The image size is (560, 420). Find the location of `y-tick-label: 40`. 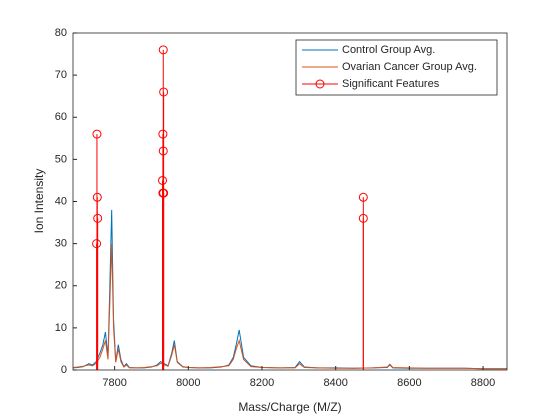

y-tick-label: 40 is located at coordinates (61, 201).